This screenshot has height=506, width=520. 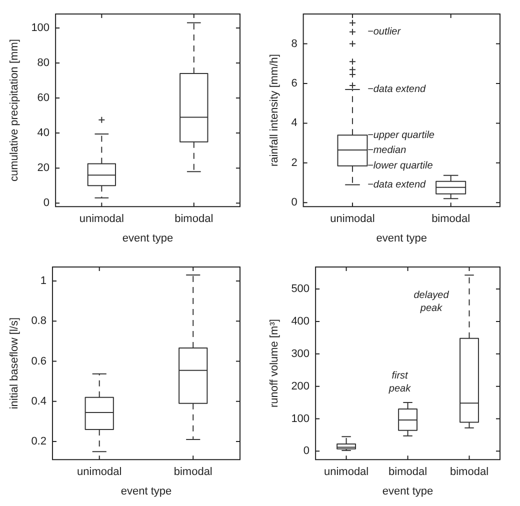 I want to click on annotation: first peak, so click(x=400, y=382).